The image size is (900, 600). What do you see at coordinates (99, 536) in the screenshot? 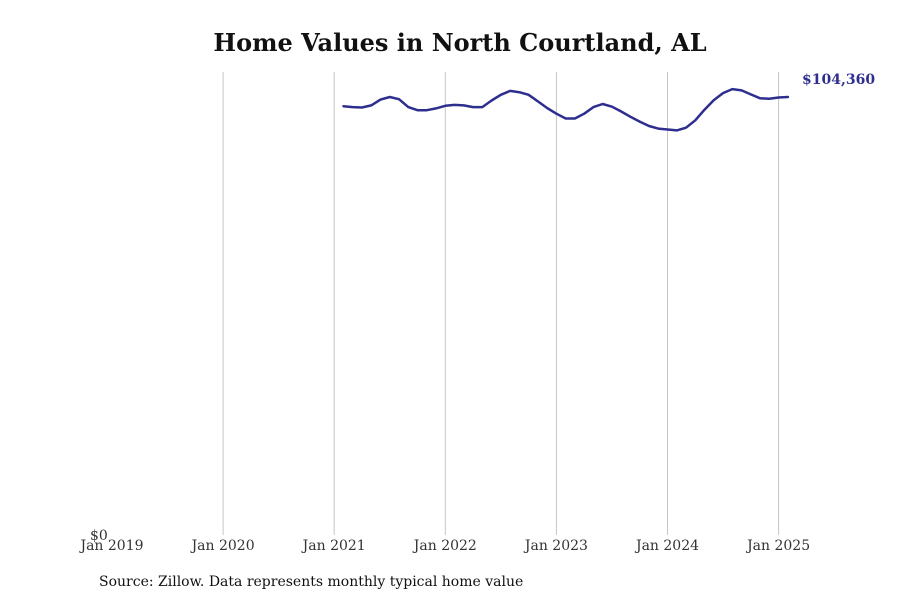
I see `y-tick-label-zero: $0` at bounding box center [99, 536].